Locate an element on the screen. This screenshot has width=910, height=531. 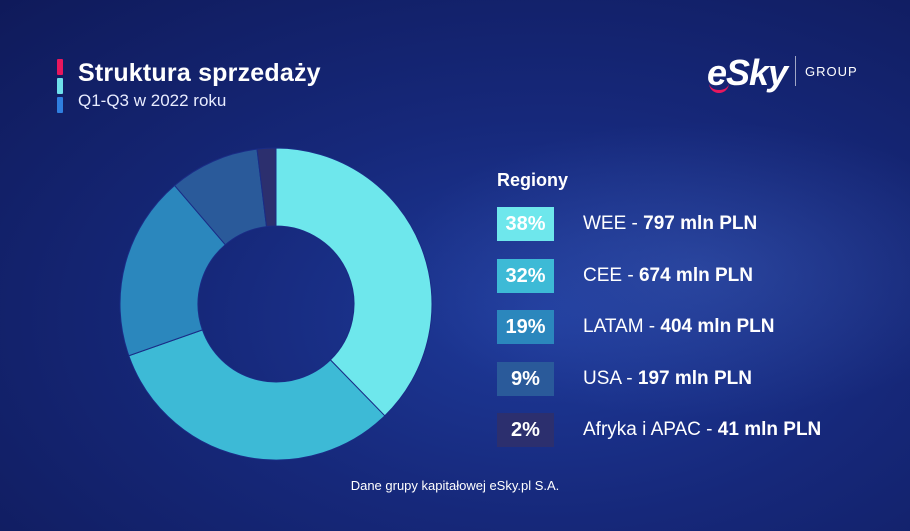
chart-subtitle: Q1-Q3 w 2022 roku is located at coordinates (152, 100).